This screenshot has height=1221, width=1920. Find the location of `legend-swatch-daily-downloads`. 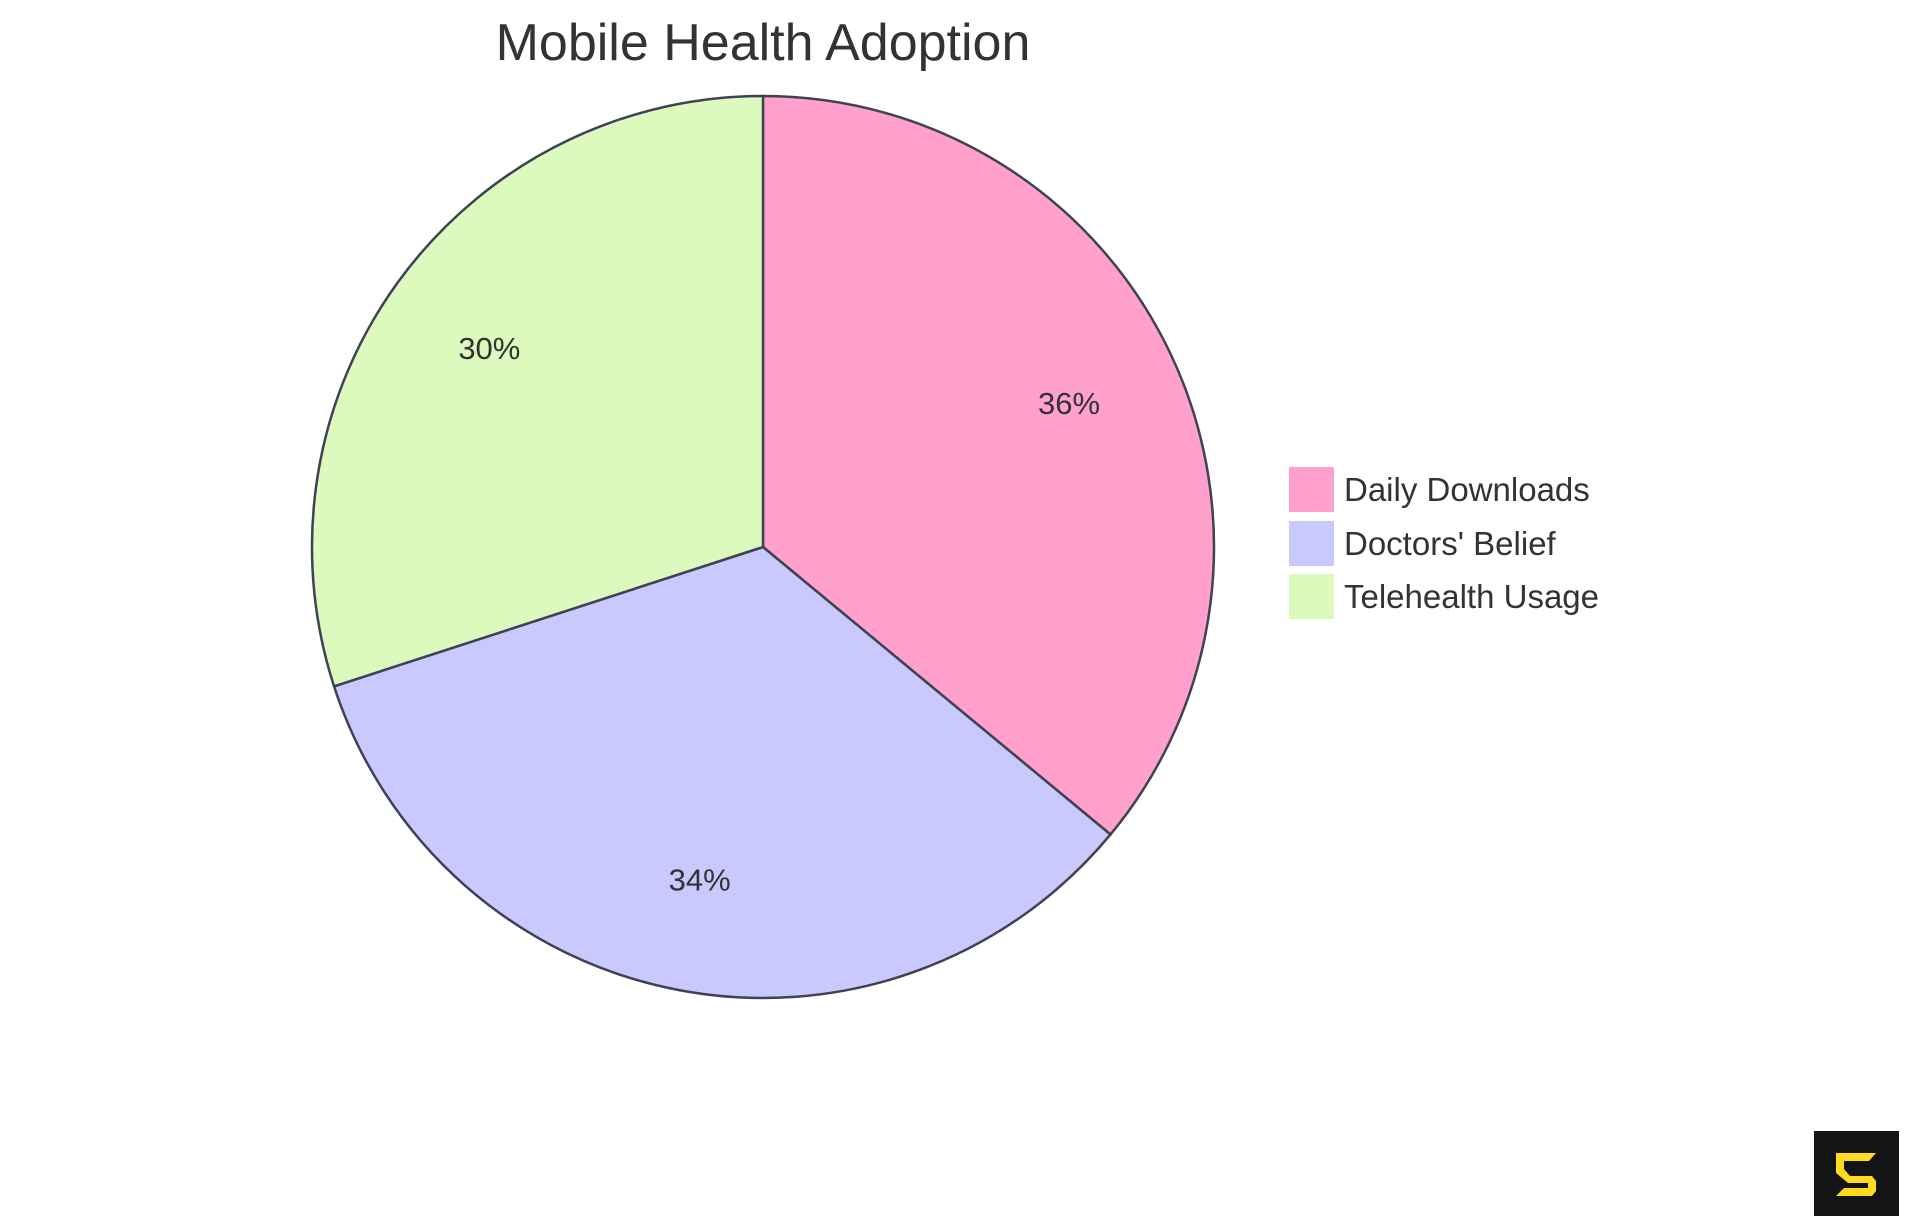

legend-swatch-daily-downloads is located at coordinates (1311, 489).